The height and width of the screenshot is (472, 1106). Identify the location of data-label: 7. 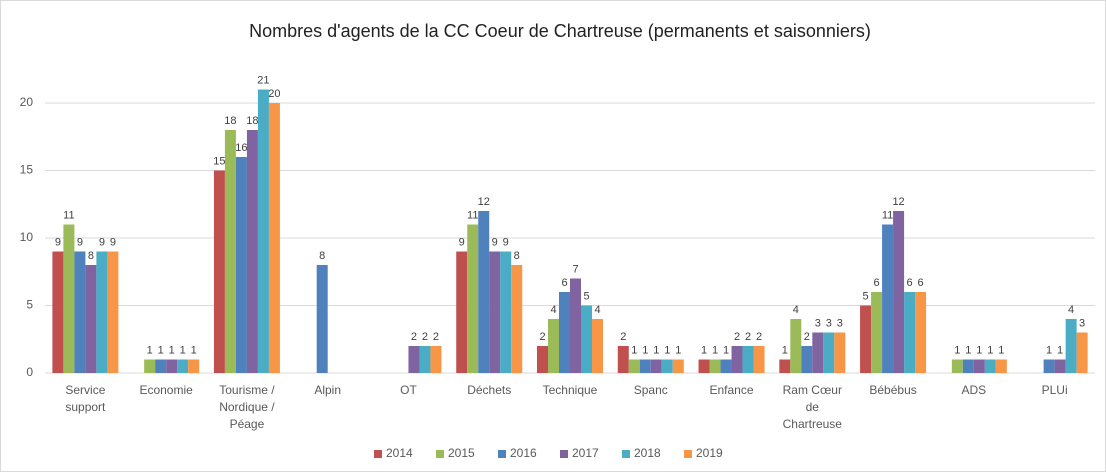
(575, 269).